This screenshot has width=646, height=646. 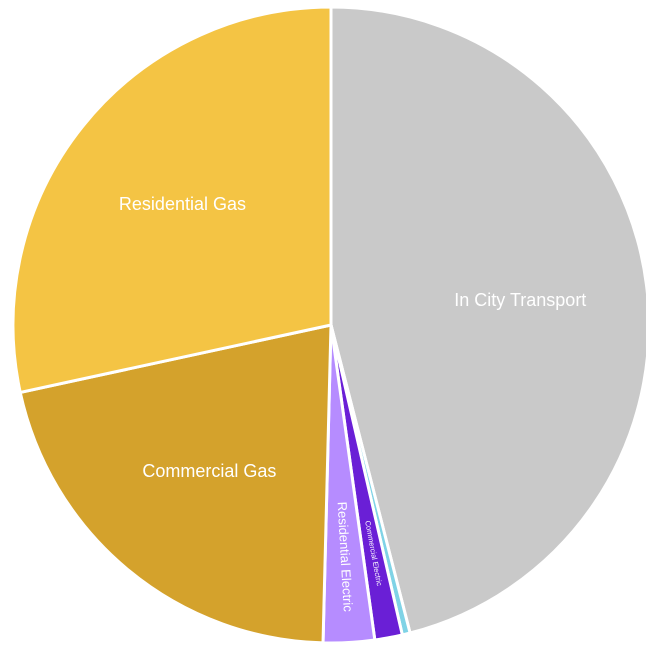 I want to click on slice-label: In City Transport, so click(x=520, y=300).